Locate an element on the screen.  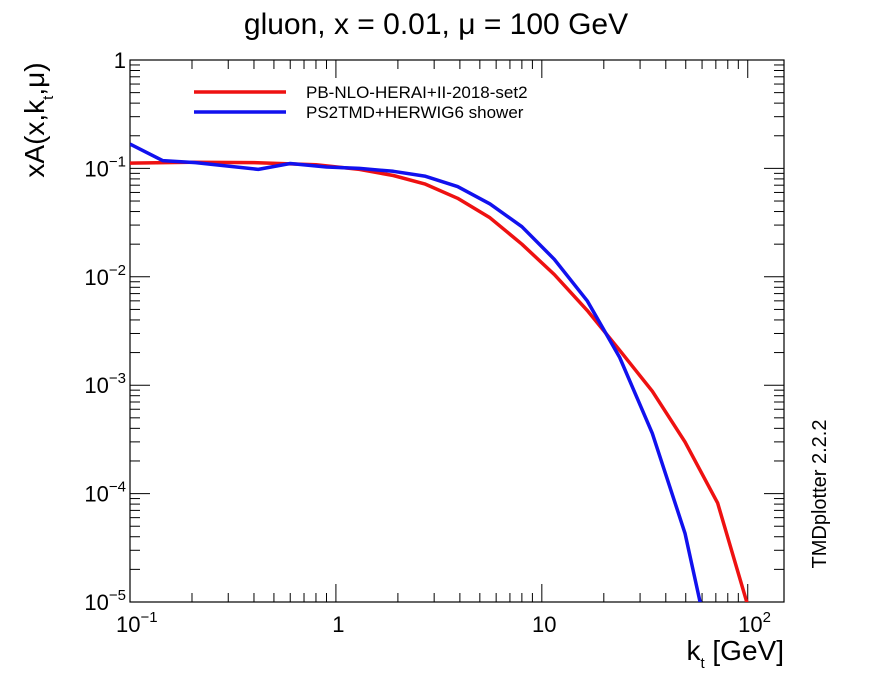
legend-label-2: PS2TMD+HERWIG6 shower is located at coordinates (415, 112).